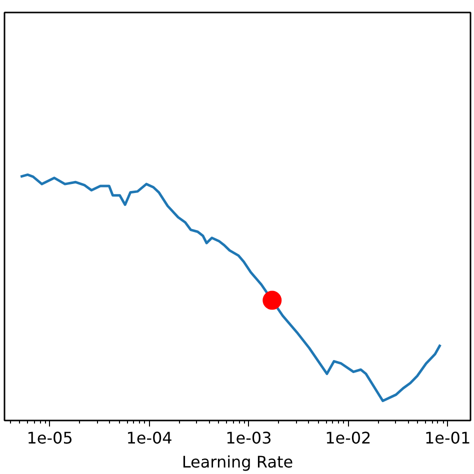  What do you see at coordinates (49, 438) in the screenshot?
I see `x-tick-label: 1e-05` at bounding box center [49, 438].